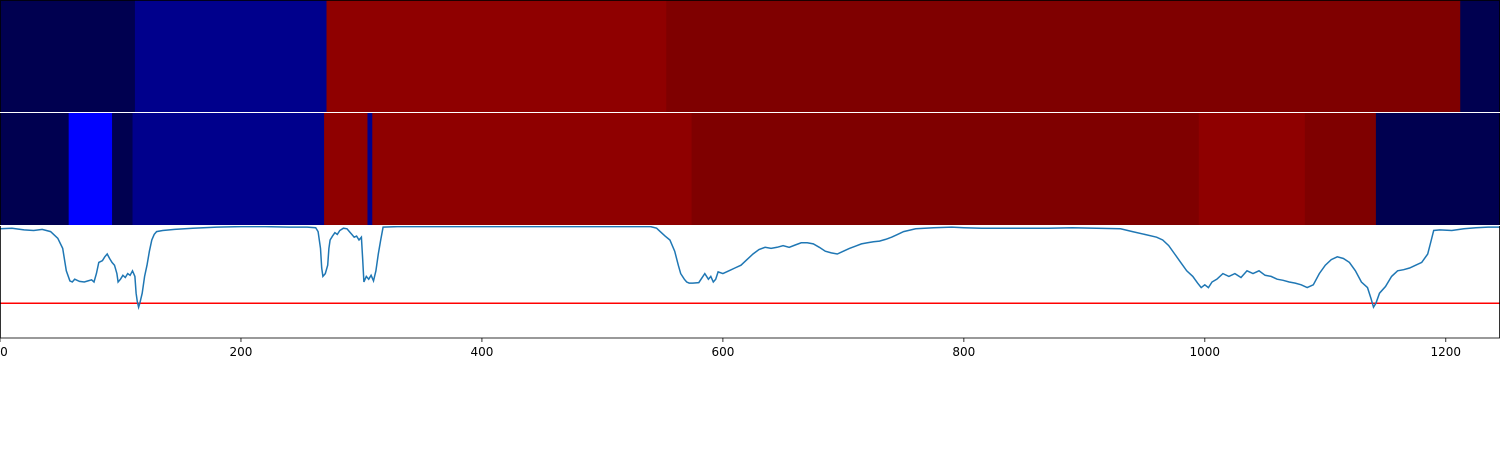 The width and height of the screenshot is (1500, 450). I want to click on x-tick-label: 600, so click(722, 352).